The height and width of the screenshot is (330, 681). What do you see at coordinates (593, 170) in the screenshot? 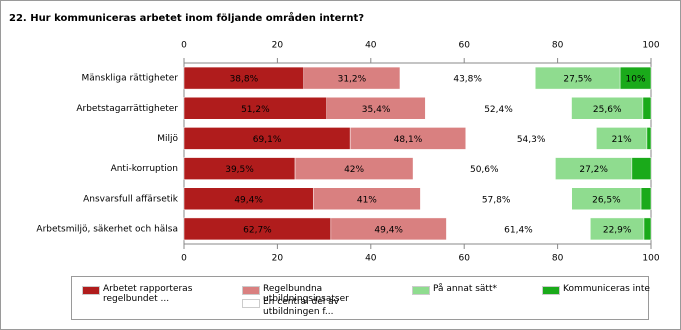
I see `data-label: 27,2%` at bounding box center [593, 170].